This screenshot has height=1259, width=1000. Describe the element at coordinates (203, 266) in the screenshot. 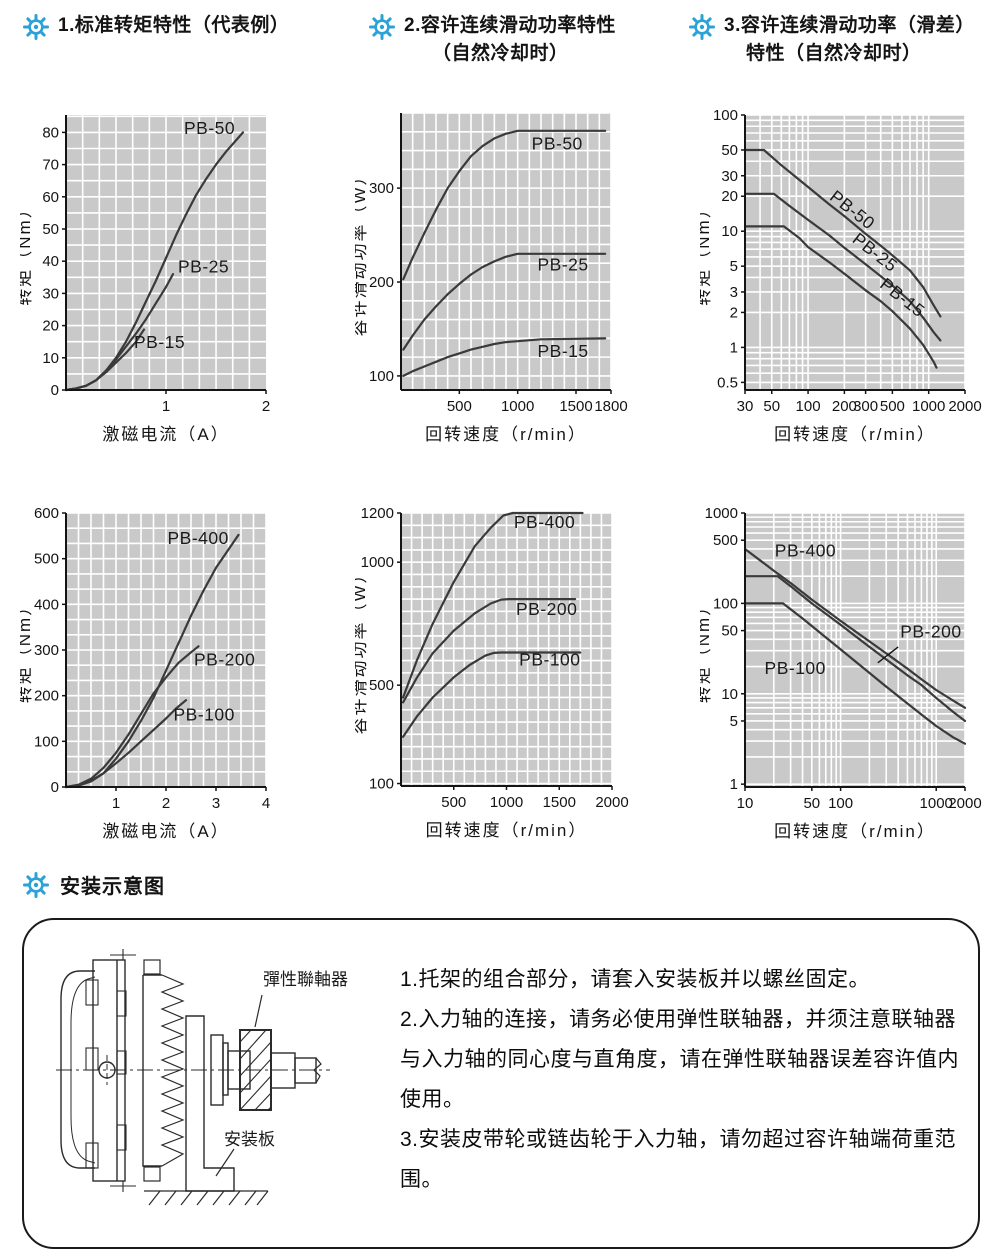

I see `series-label-PB-25: PB-25` at that location.